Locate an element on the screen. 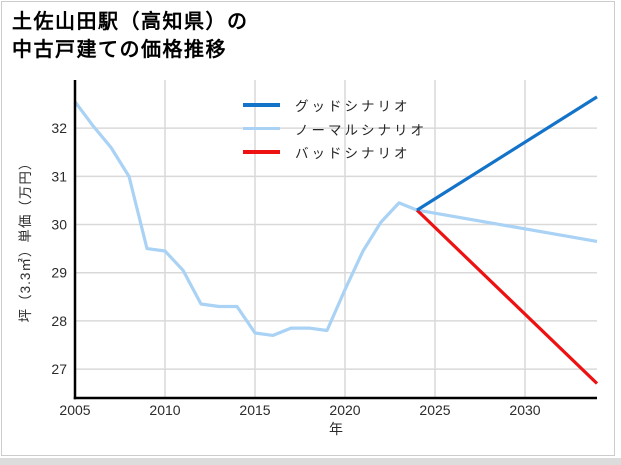 The image size is (621, 465). legend: グッドシナリオ ノーマルシナリオ バッドシナリオ is located at coordinates (335, 129).